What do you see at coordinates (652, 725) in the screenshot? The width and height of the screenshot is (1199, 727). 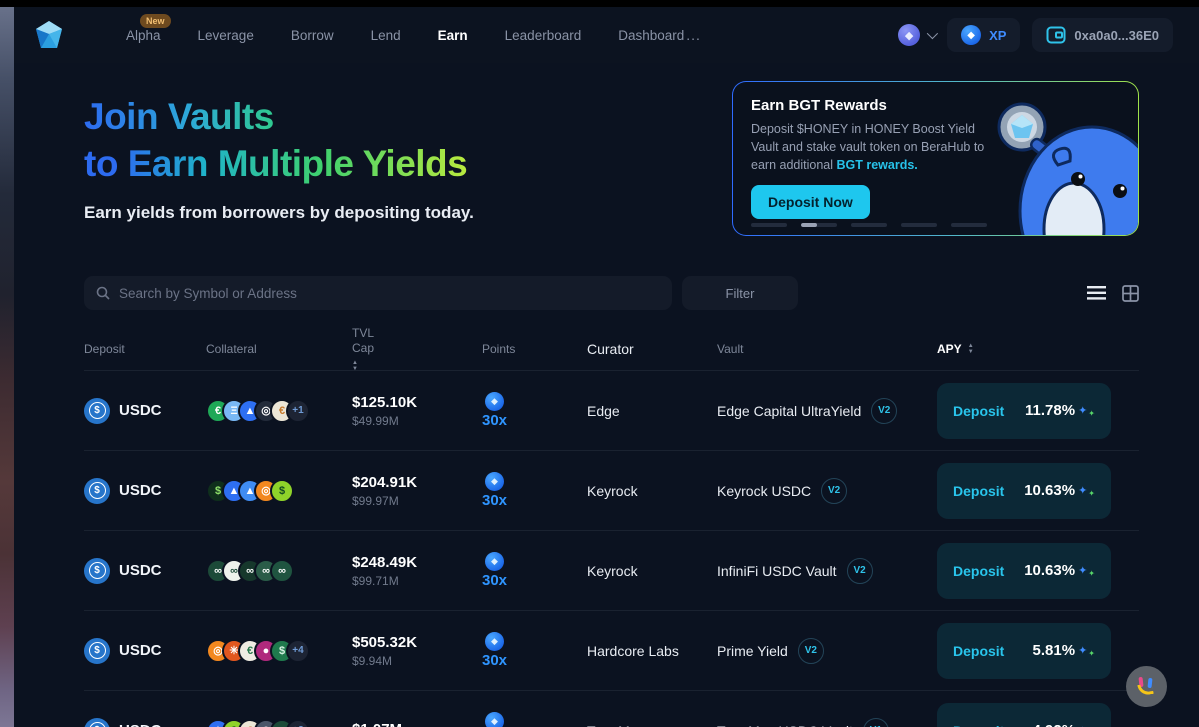 I see `curator-name: TermMax` at bounding box center [652, 725].